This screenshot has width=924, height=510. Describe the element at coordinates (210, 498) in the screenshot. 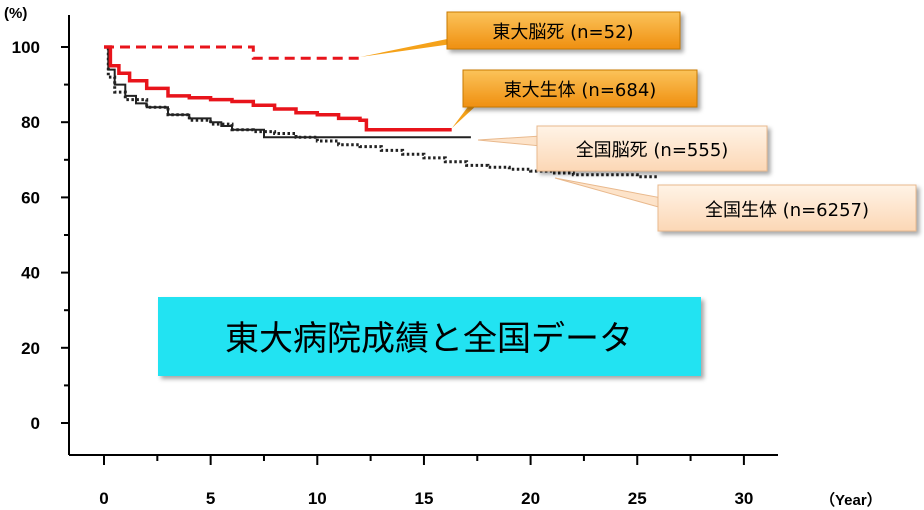

I see `x-tick-label: 5` at that location.